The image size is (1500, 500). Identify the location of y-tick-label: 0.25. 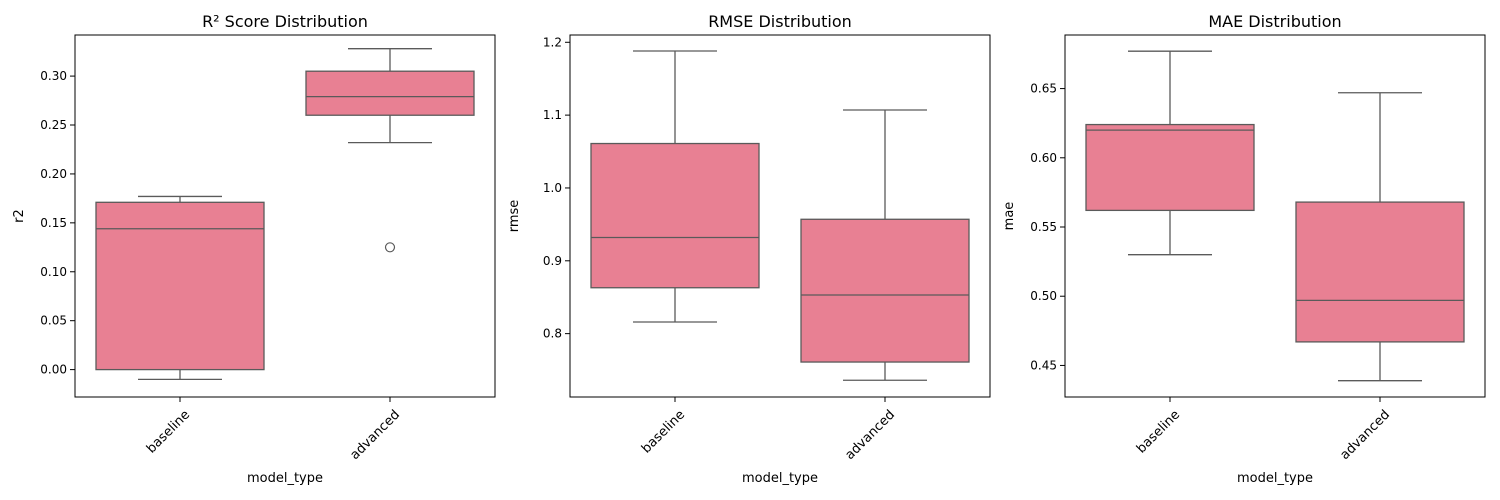
(53, 125).